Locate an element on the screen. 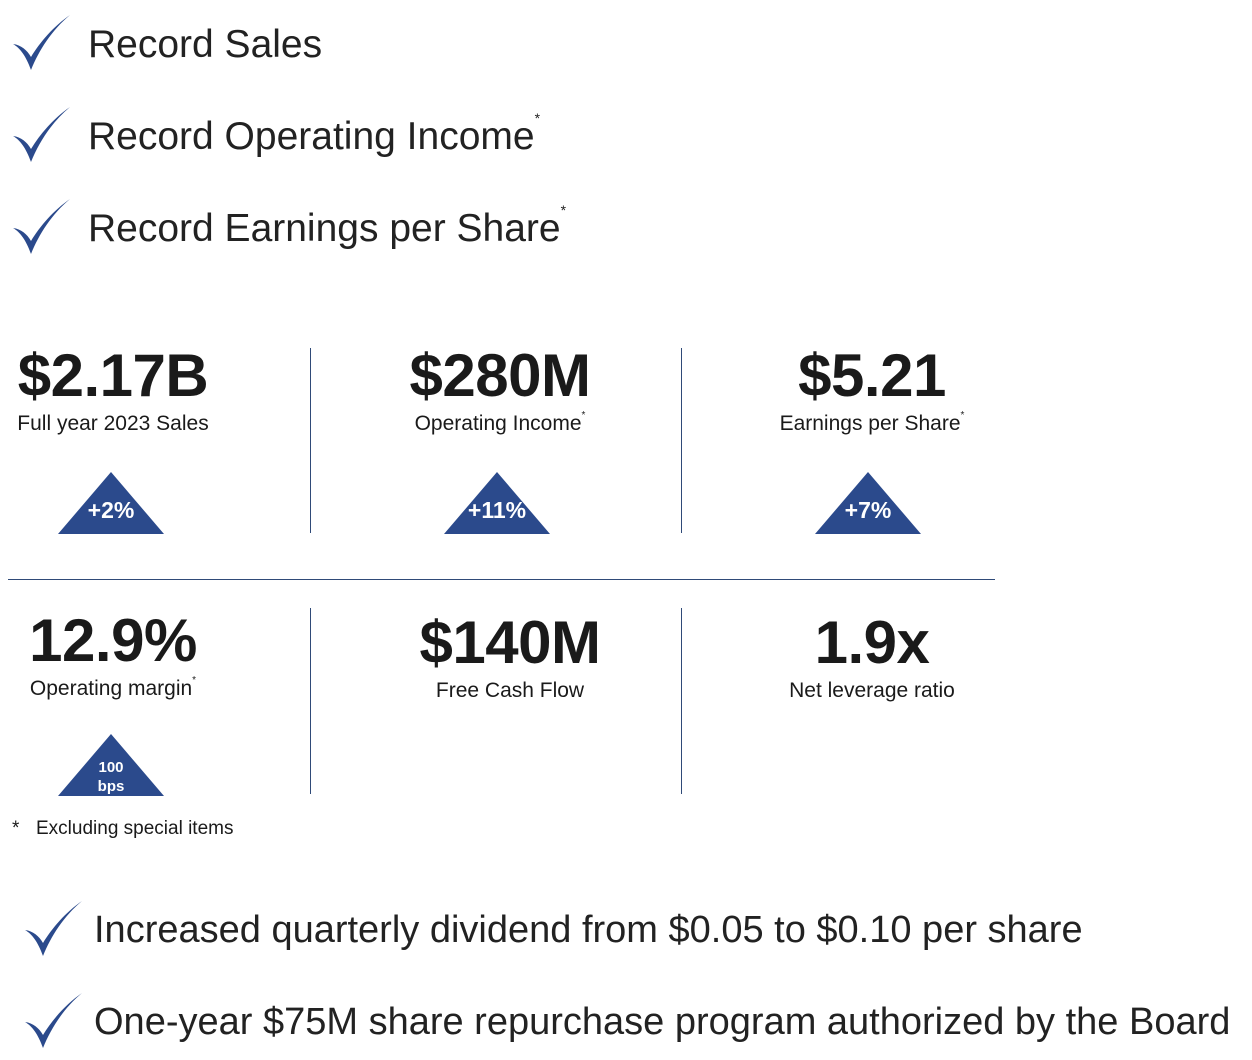  metric-label: Earnings per Share* is located at coordinates (872, 422).